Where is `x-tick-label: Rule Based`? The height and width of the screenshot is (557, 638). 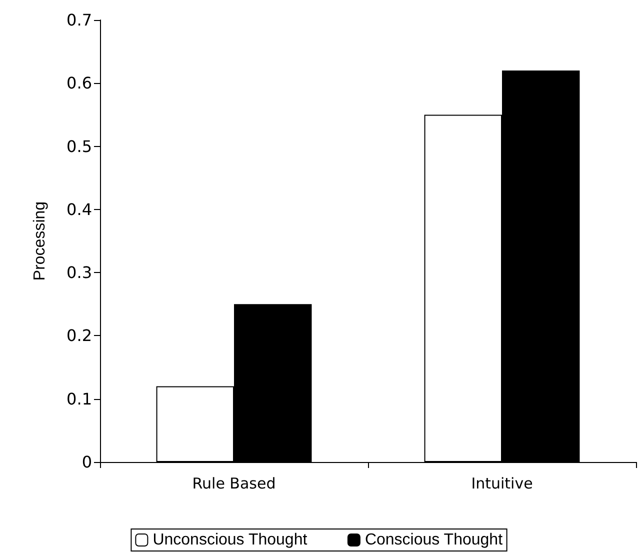 x-tick-label: Rule Based is located at coordinates (234, 483).